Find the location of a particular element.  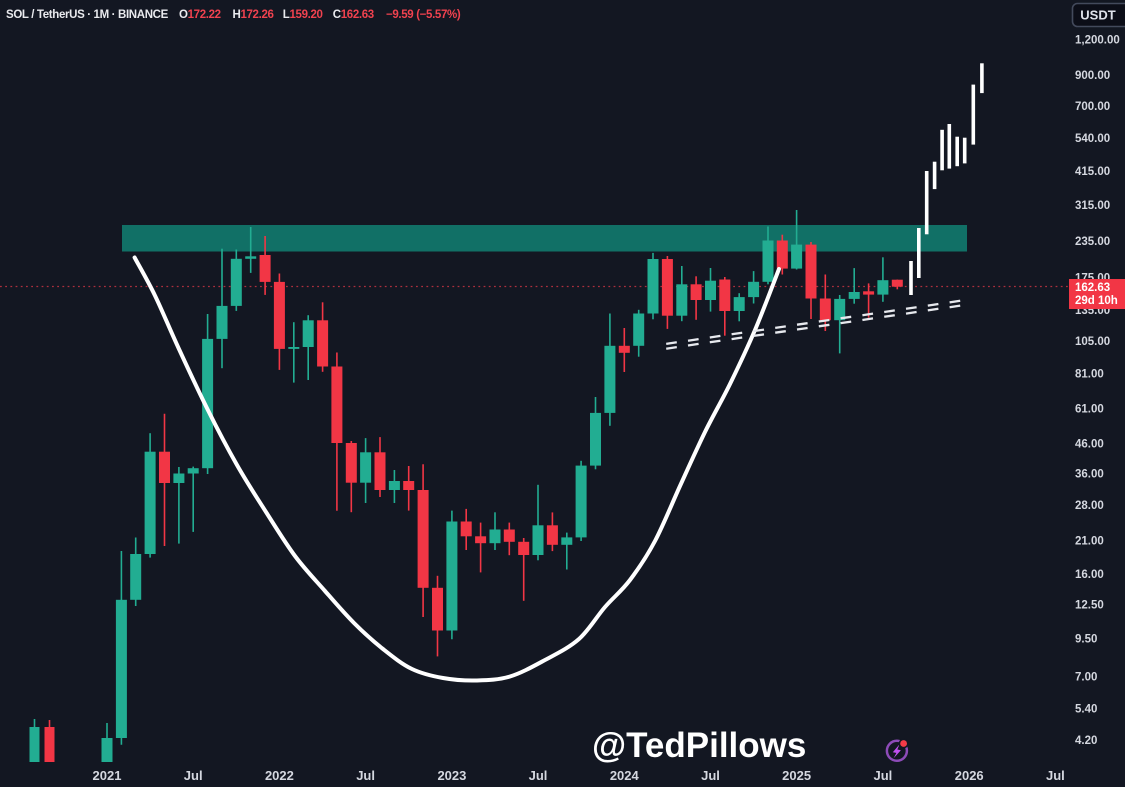

svg-text: 2026 is located at coordinates (969, 775).